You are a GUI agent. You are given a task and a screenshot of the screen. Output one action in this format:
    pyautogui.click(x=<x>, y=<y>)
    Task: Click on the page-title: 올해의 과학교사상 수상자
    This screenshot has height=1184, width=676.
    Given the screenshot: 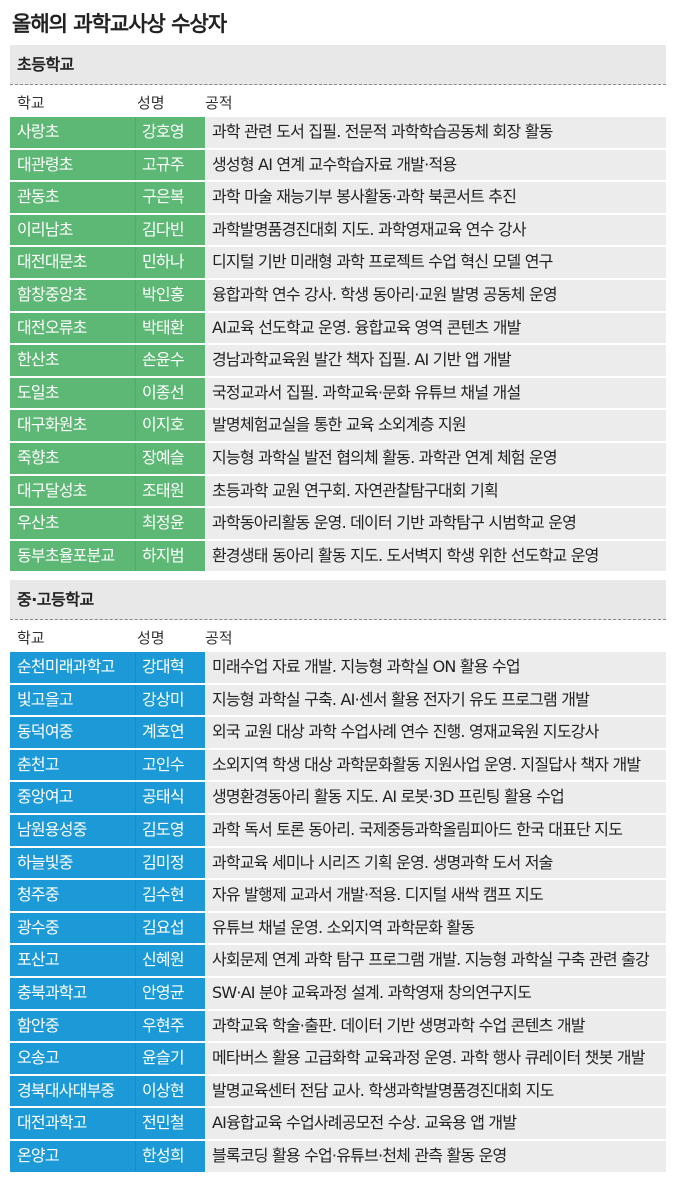 What is the action you would take?
    pyautogui.click(x=119, y=24)
    